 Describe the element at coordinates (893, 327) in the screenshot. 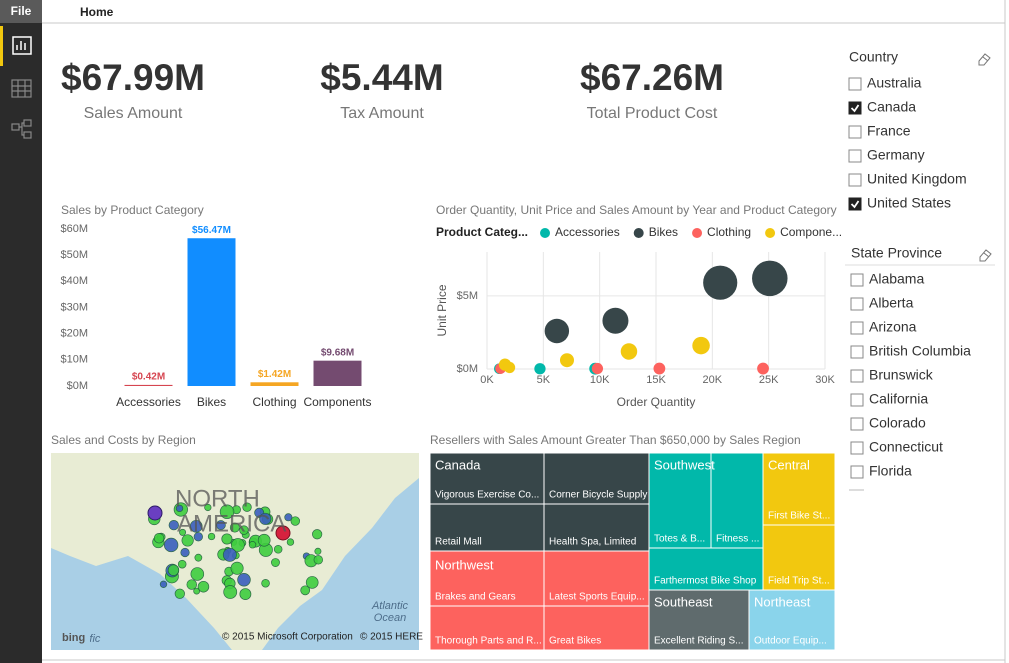

I see `slicer-item-label: Arizona` at that location.